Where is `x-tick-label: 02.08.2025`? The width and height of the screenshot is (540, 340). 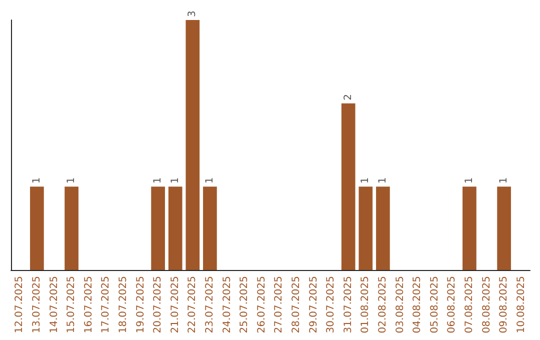 x-tick-label: 02.08.2025 is located at coordinates (382, 305).